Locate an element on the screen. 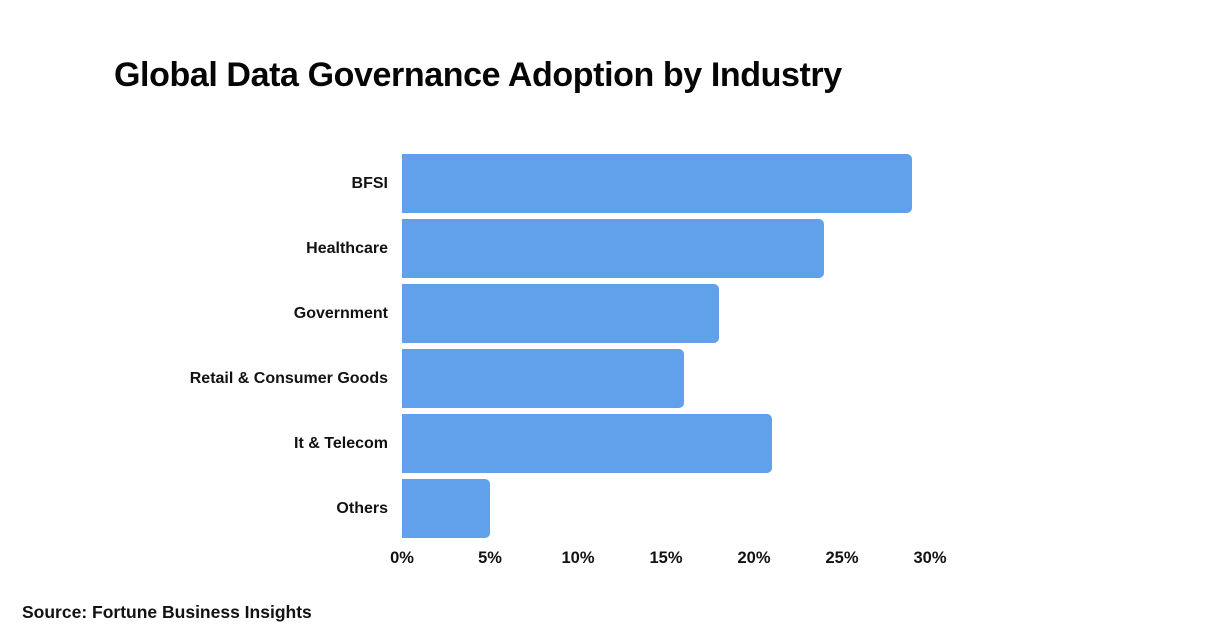 The image size is (1227, 629). x-tick-label: 15% is located at coordinates (666, 558).